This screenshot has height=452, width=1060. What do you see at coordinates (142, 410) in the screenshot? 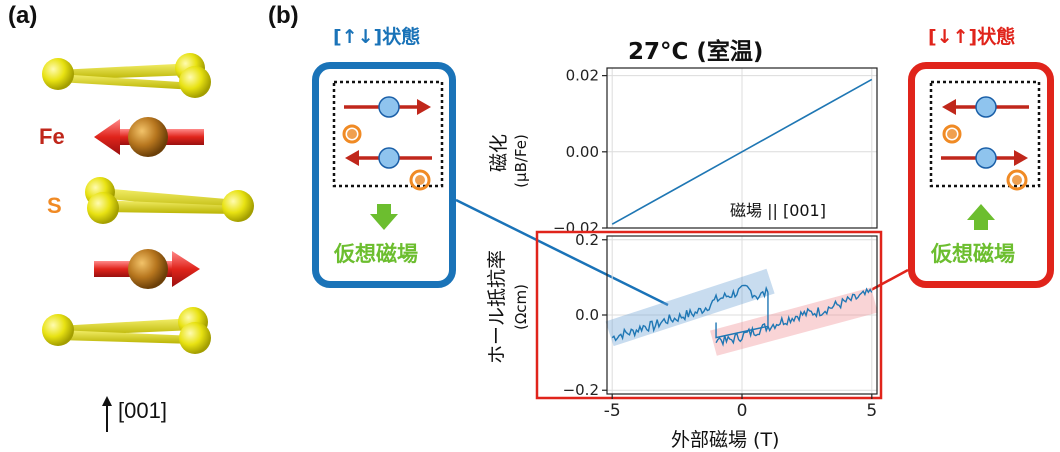
I see `axis-001-label: [001]` at bounding box center [142, 410].